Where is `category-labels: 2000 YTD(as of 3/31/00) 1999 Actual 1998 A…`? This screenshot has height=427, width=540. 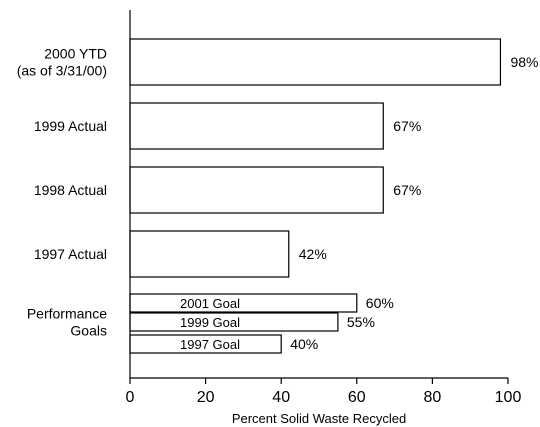
category-labels: 2000 YTD(as of 3/31/00) 1999 Actual 1998 A… is located at coordinates (62, 192).